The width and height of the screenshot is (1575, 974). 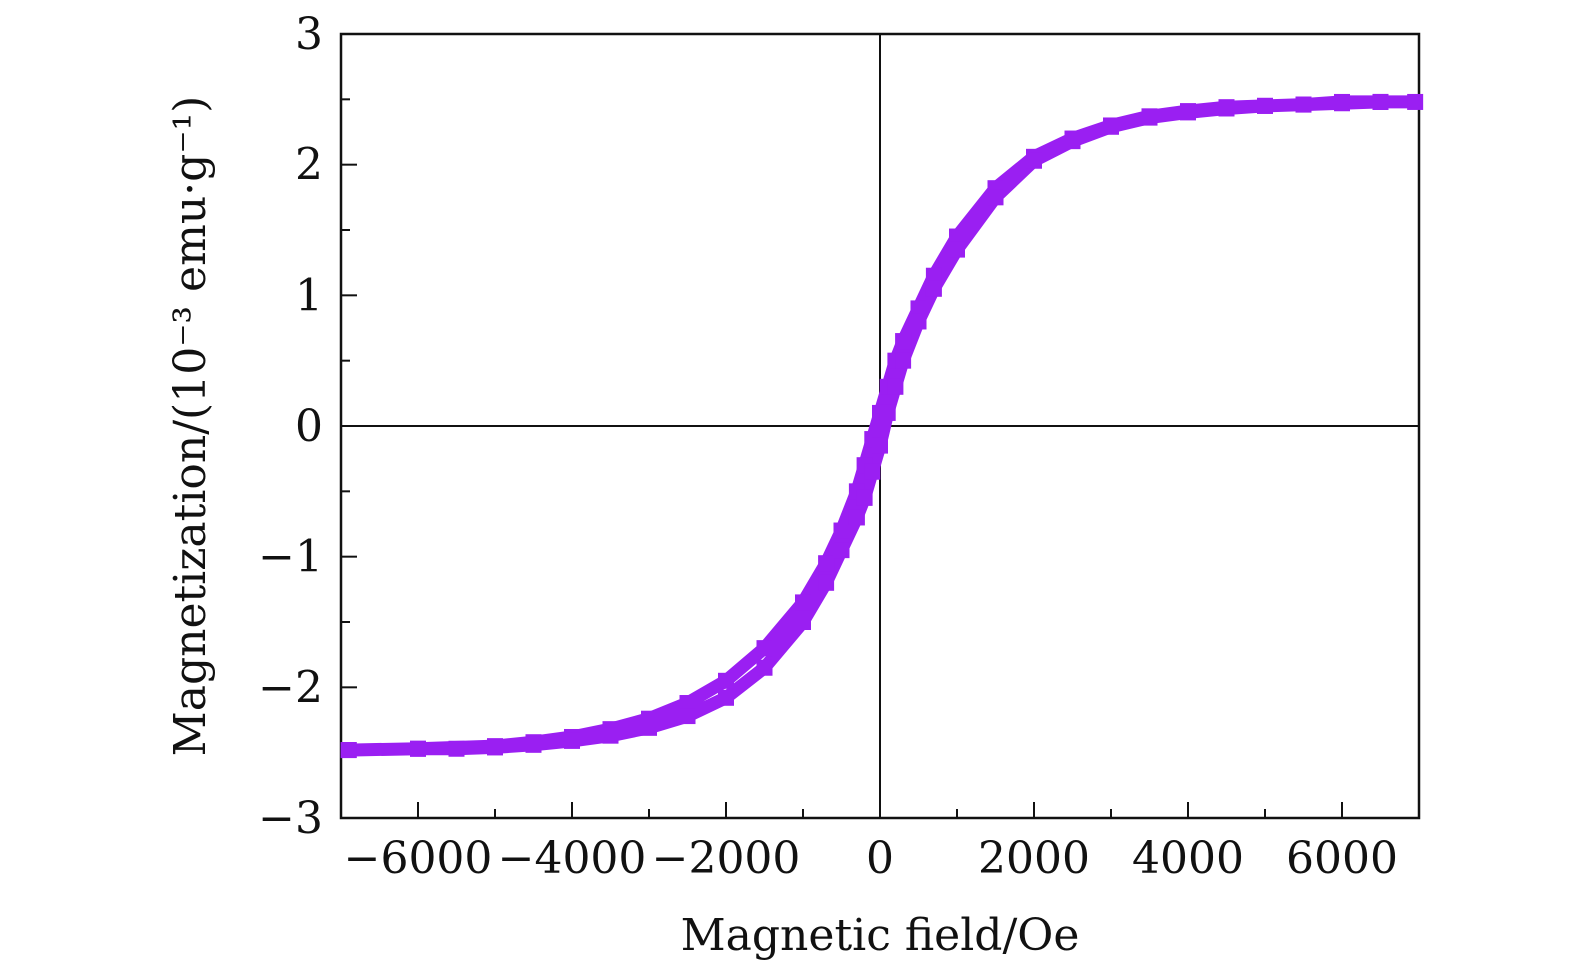 What do you see at coordinates (726, 858) in the screenshot?
I see `x-tick-label: −2000` at bounding box center [726, 858].